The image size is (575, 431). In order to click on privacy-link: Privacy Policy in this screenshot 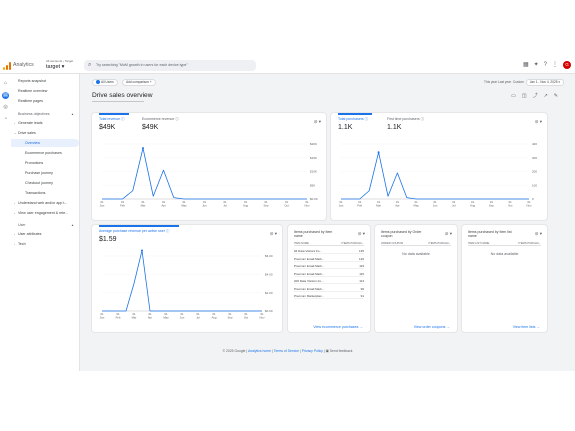, I will do `click(312, 351)`.